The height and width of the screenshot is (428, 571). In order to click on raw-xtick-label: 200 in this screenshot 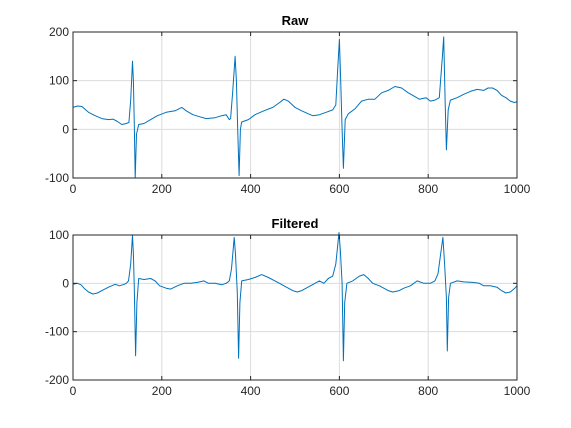, I will do `click(162, 189)`.